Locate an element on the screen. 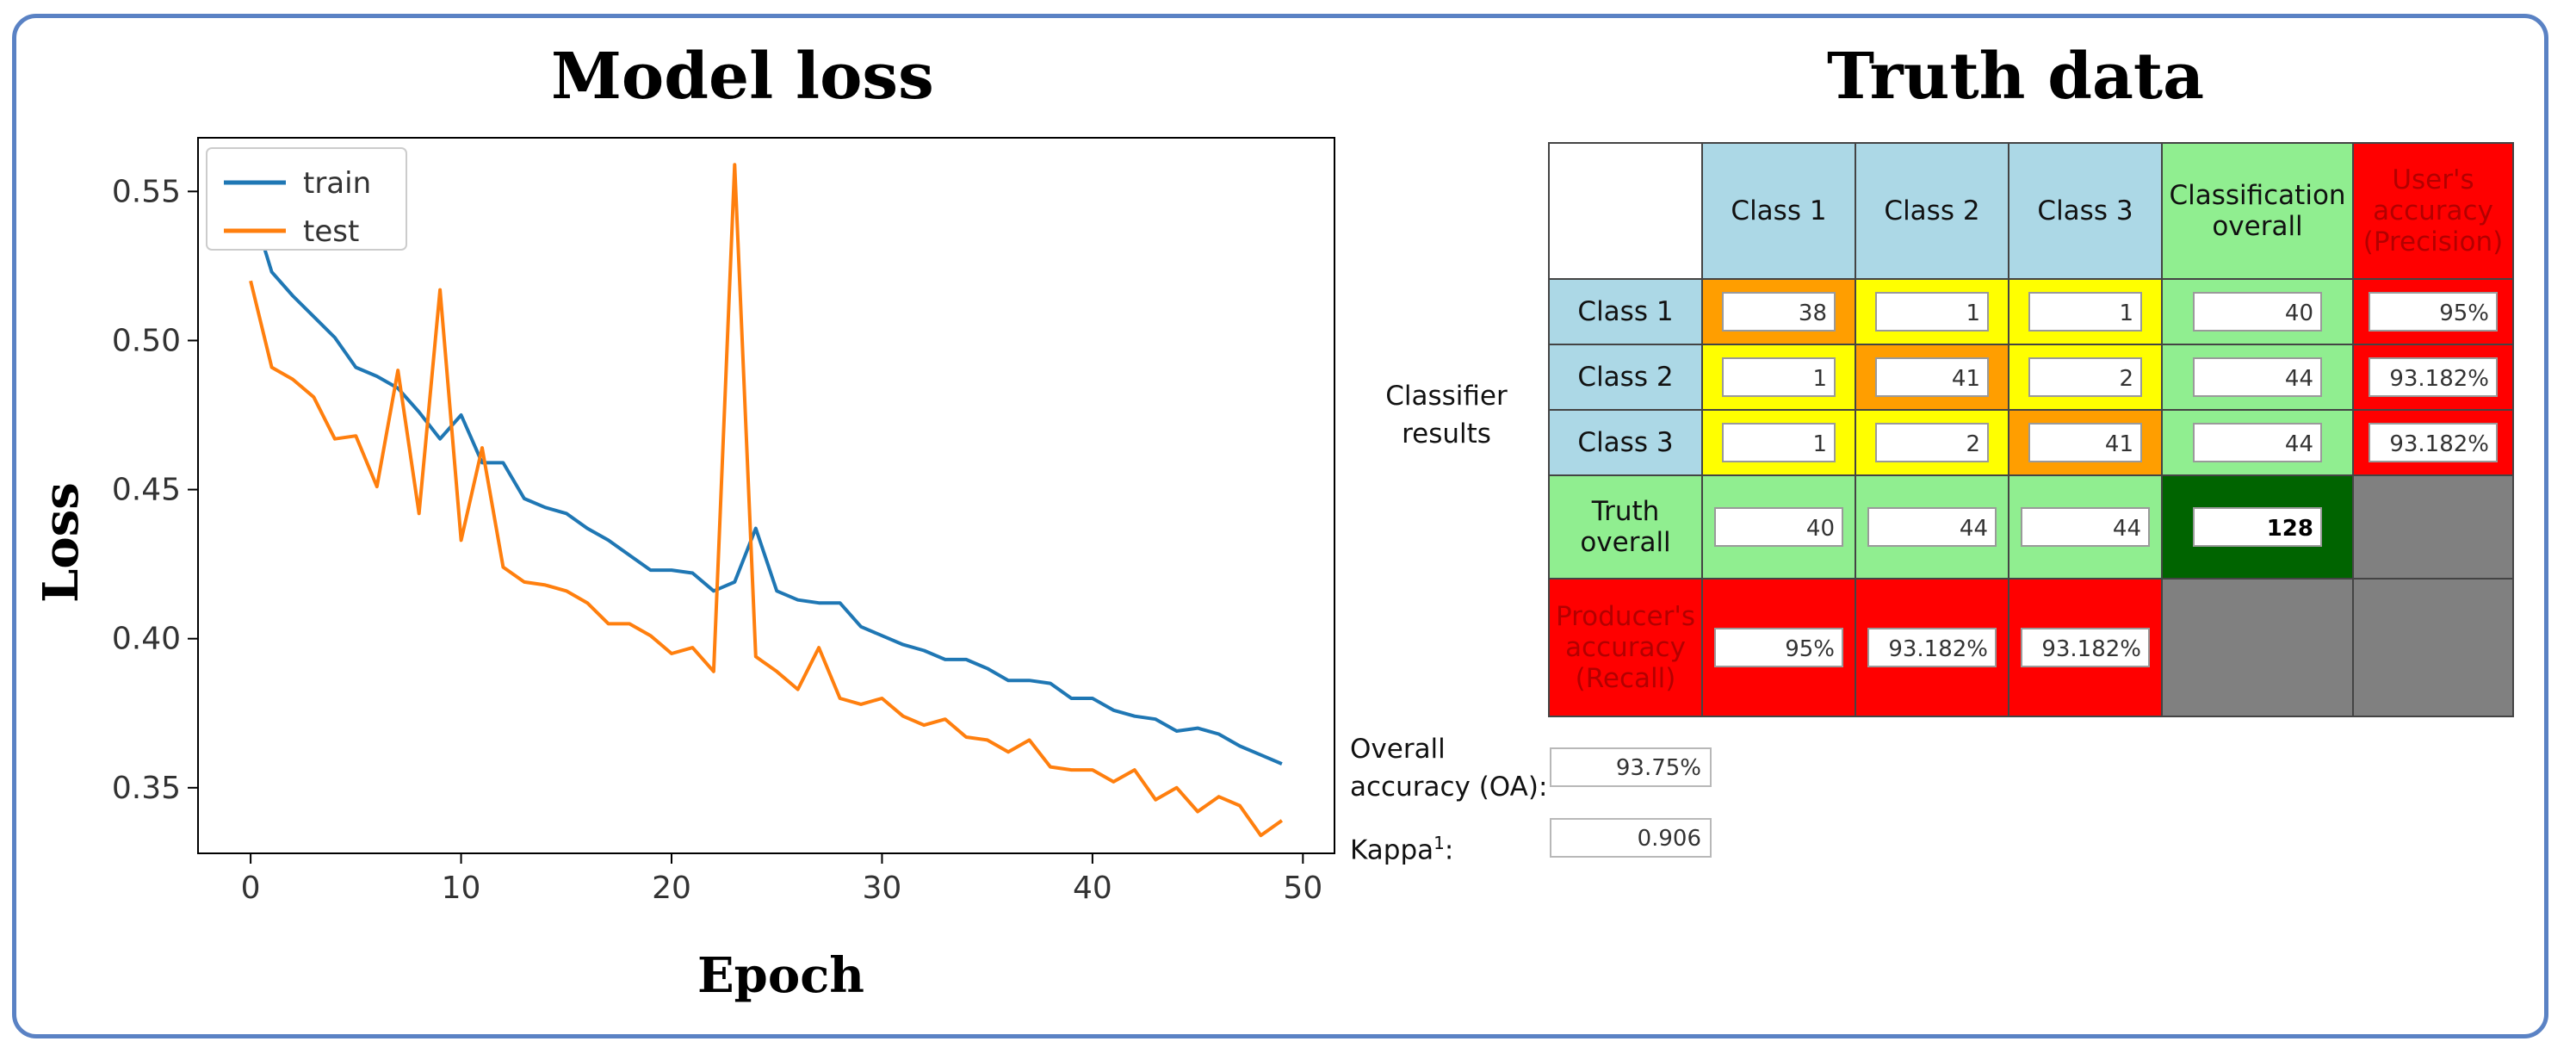 This screenshot has width=2576, height=1060. grand-total-value: 128 is located at coordinates (2257, 527).